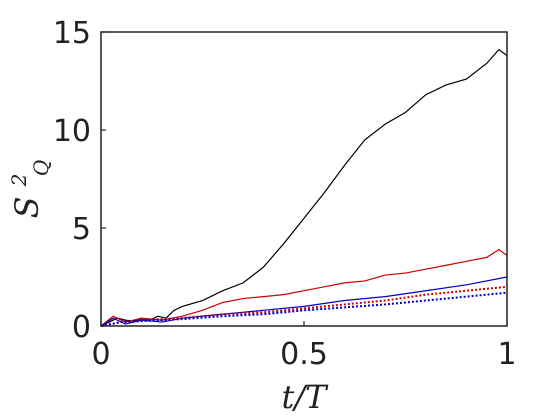 The width and height of the screenshot is (560, 420). I want to click on x-tick-label: 0, so click(100, 354).